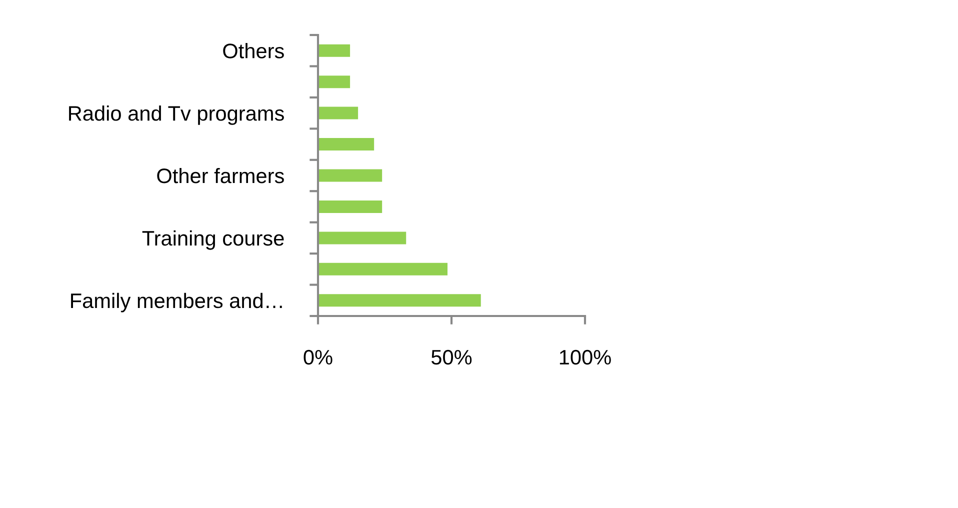  Describe the element at coordinates (176, 115) in the screenshot. I see `y-tick-label: Radio and Tv programs` at that location.